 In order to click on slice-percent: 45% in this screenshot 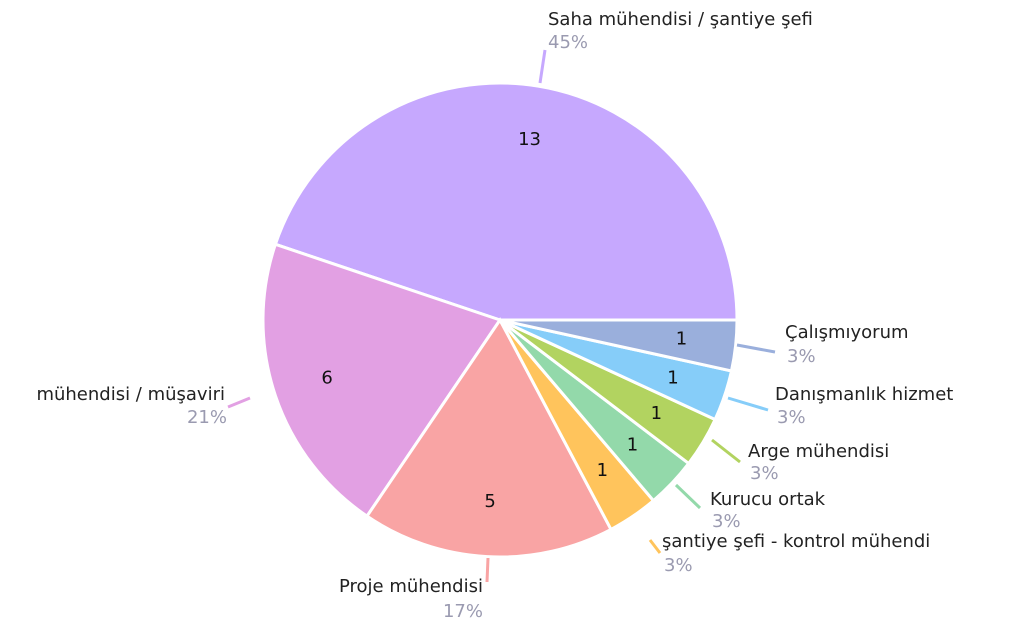, I will do `click(568, 42)`.